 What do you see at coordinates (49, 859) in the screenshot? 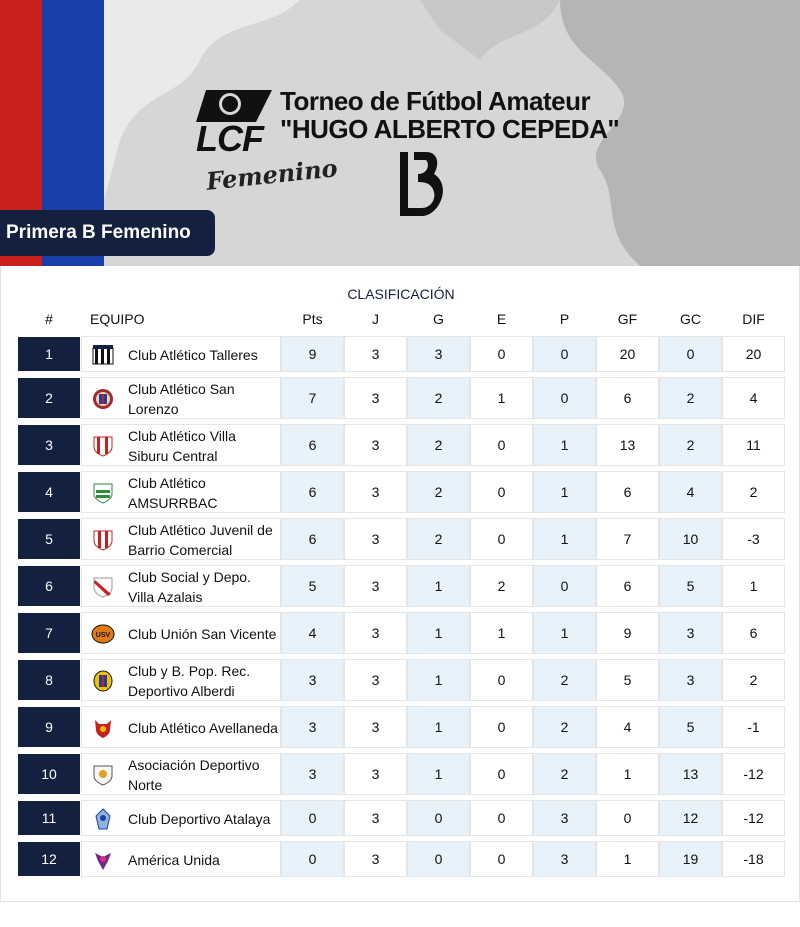
I see `position-cell: 12` at bounding box center [49, 859].